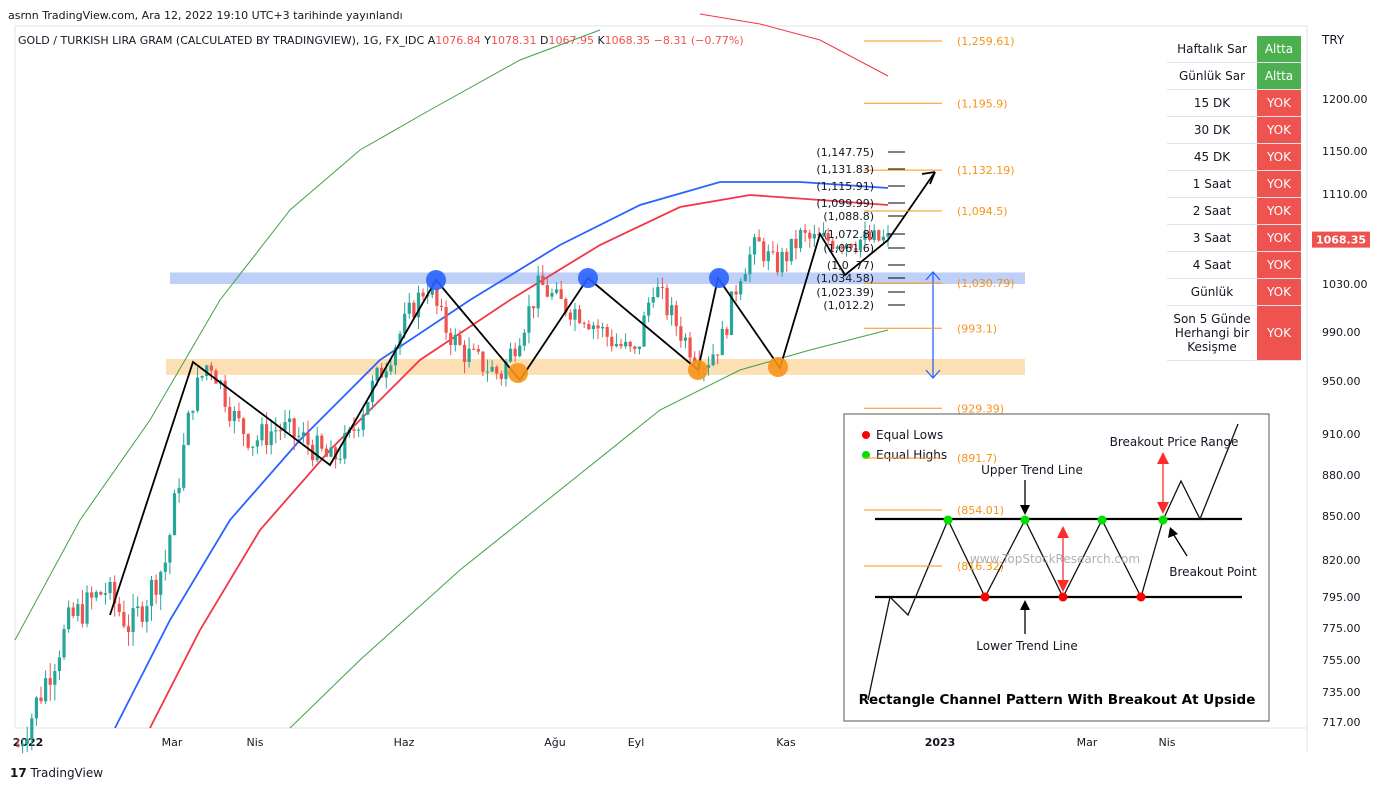 Image resolution: width=1386 pixels, height=791 pixels. What do you see at coordinates (1212, 49) in the screenshot?
I see `status-label: Haftalık Sar` at bounding box center [1212, 49].